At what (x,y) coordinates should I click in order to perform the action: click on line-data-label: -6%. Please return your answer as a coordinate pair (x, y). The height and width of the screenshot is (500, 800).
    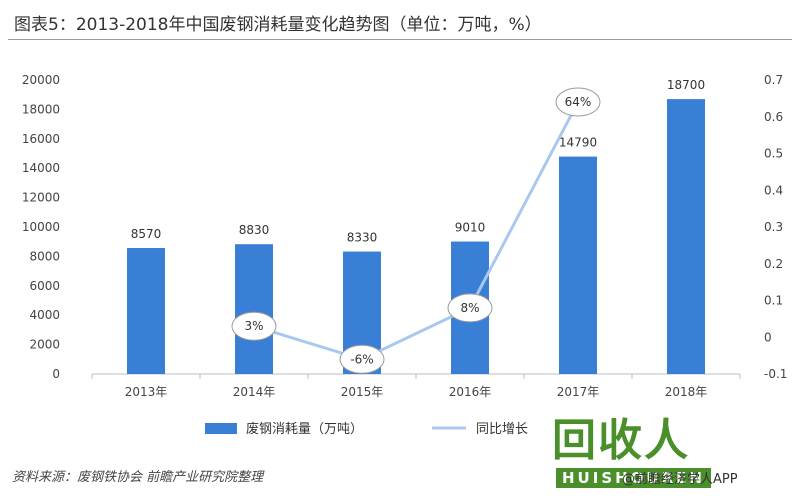
    Looking at the image, I should click on (361, 359).